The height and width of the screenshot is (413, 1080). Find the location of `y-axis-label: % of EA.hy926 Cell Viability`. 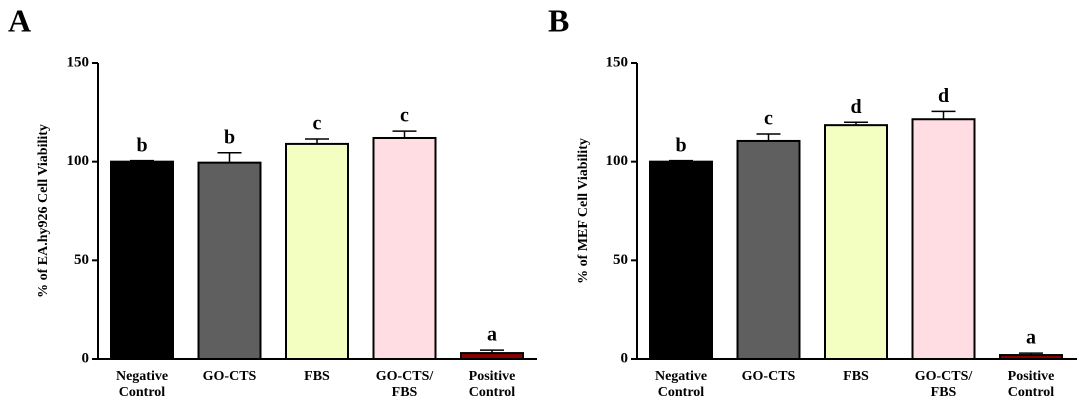

y-axis-label: % of EA.hy926 Cell Viability is located at coordinates (43, 211).